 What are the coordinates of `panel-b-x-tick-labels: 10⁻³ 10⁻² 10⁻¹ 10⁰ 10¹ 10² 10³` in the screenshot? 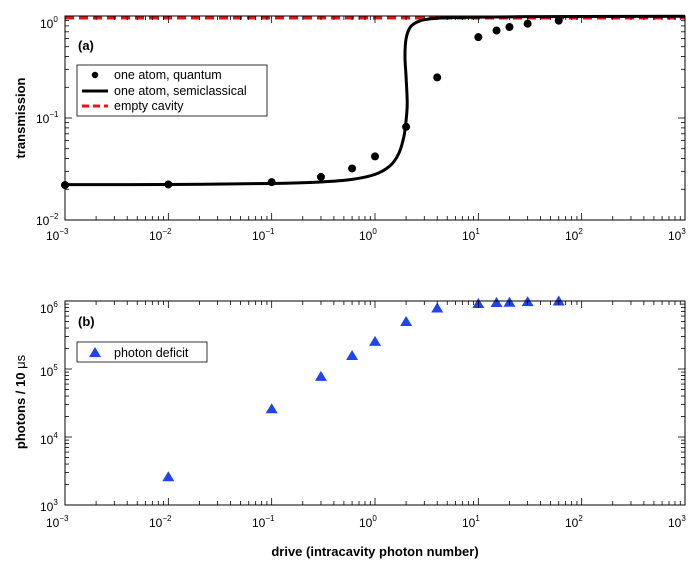 It's located at (366, 522).